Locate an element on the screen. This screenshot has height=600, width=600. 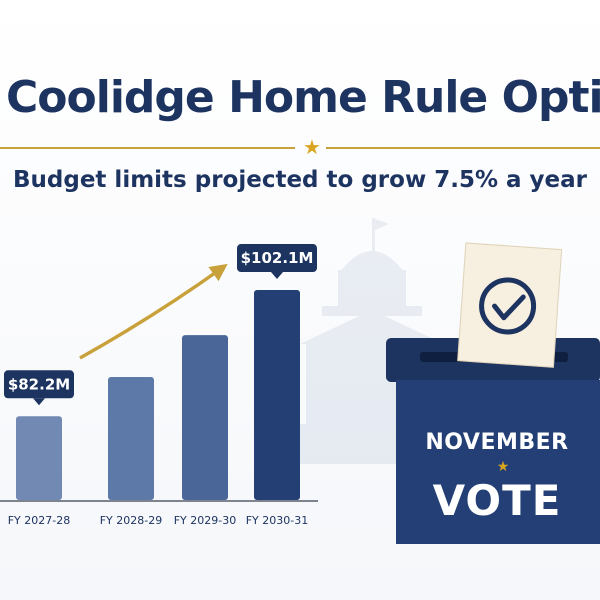
data-label-callout: $82.2M is located at coordinates (39, 388).